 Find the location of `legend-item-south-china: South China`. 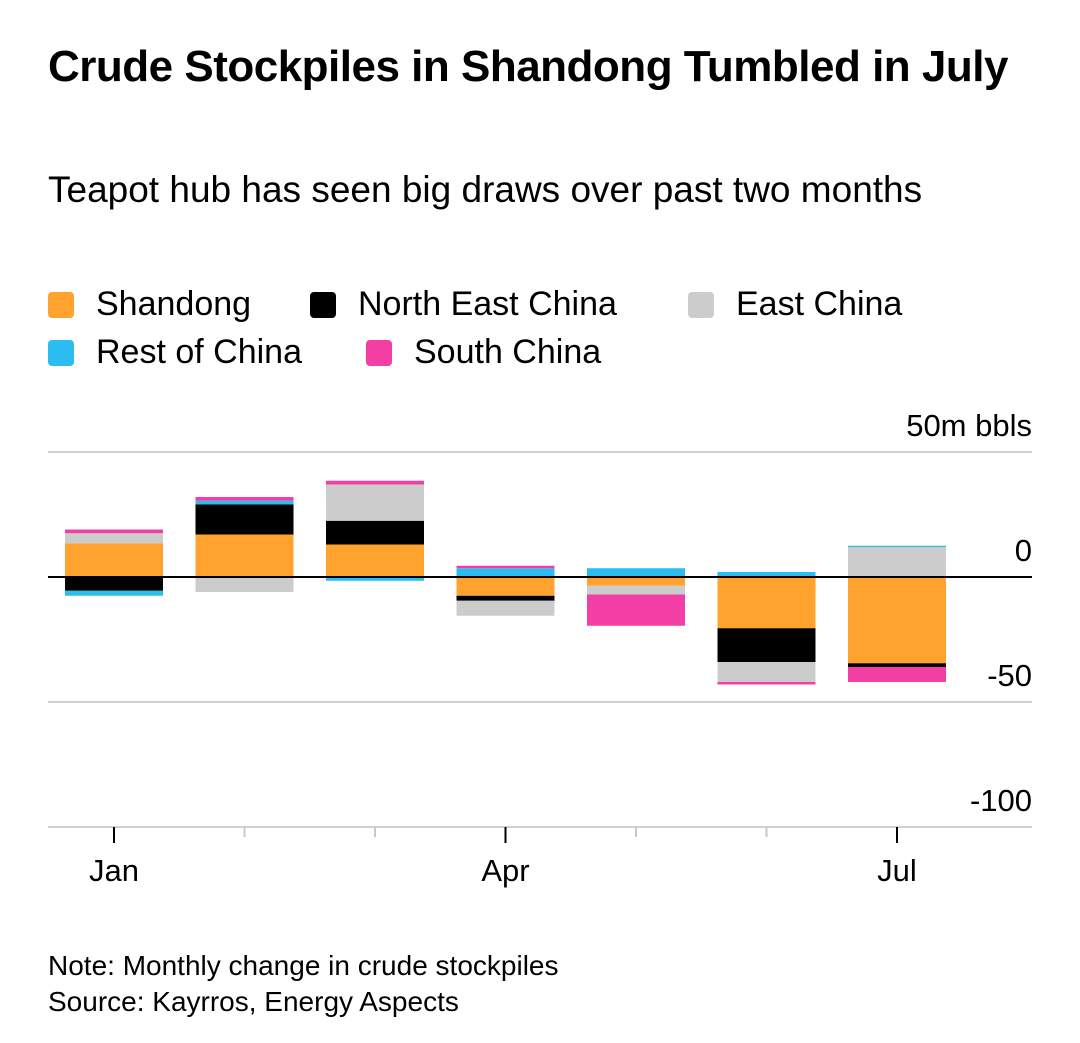

legend-item-south-china: South China is located at coordinates (483, 352).